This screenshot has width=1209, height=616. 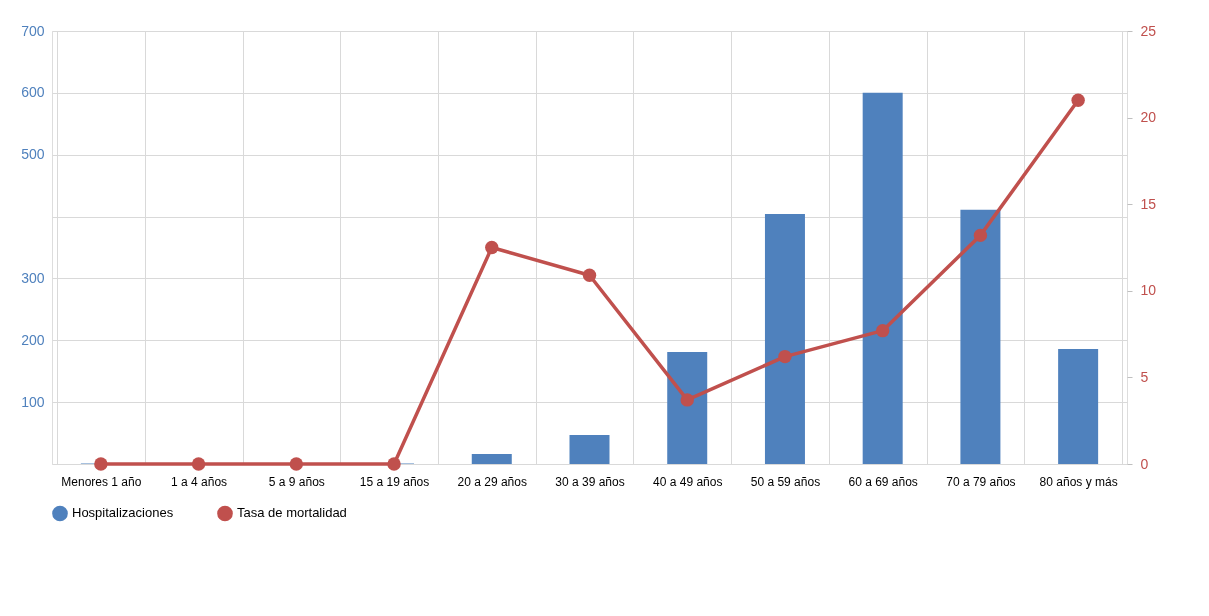 I want to click on x-tick-label: 5 a 9 años, so click(x=296, y=481).